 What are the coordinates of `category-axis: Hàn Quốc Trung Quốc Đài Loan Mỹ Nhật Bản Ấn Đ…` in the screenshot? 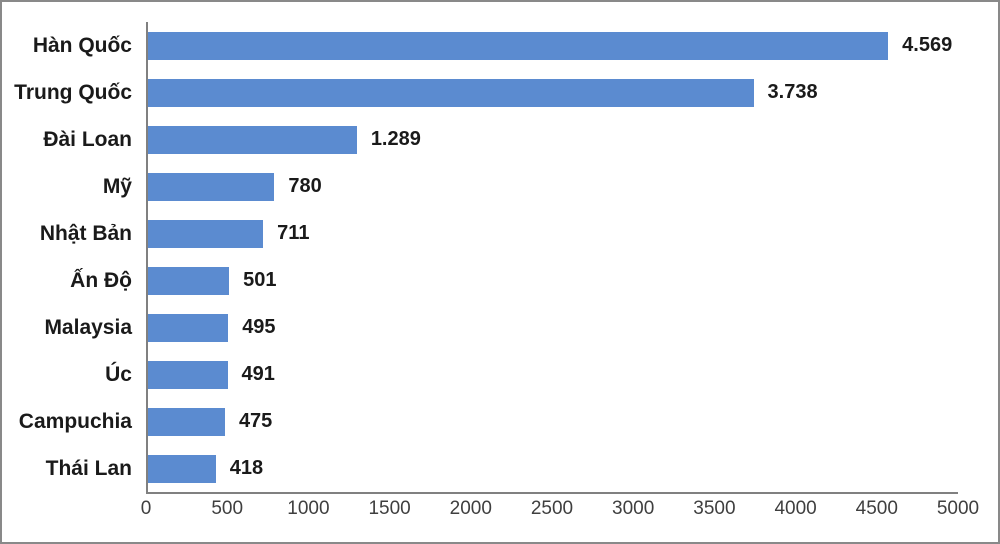 It's located at (67, 257).